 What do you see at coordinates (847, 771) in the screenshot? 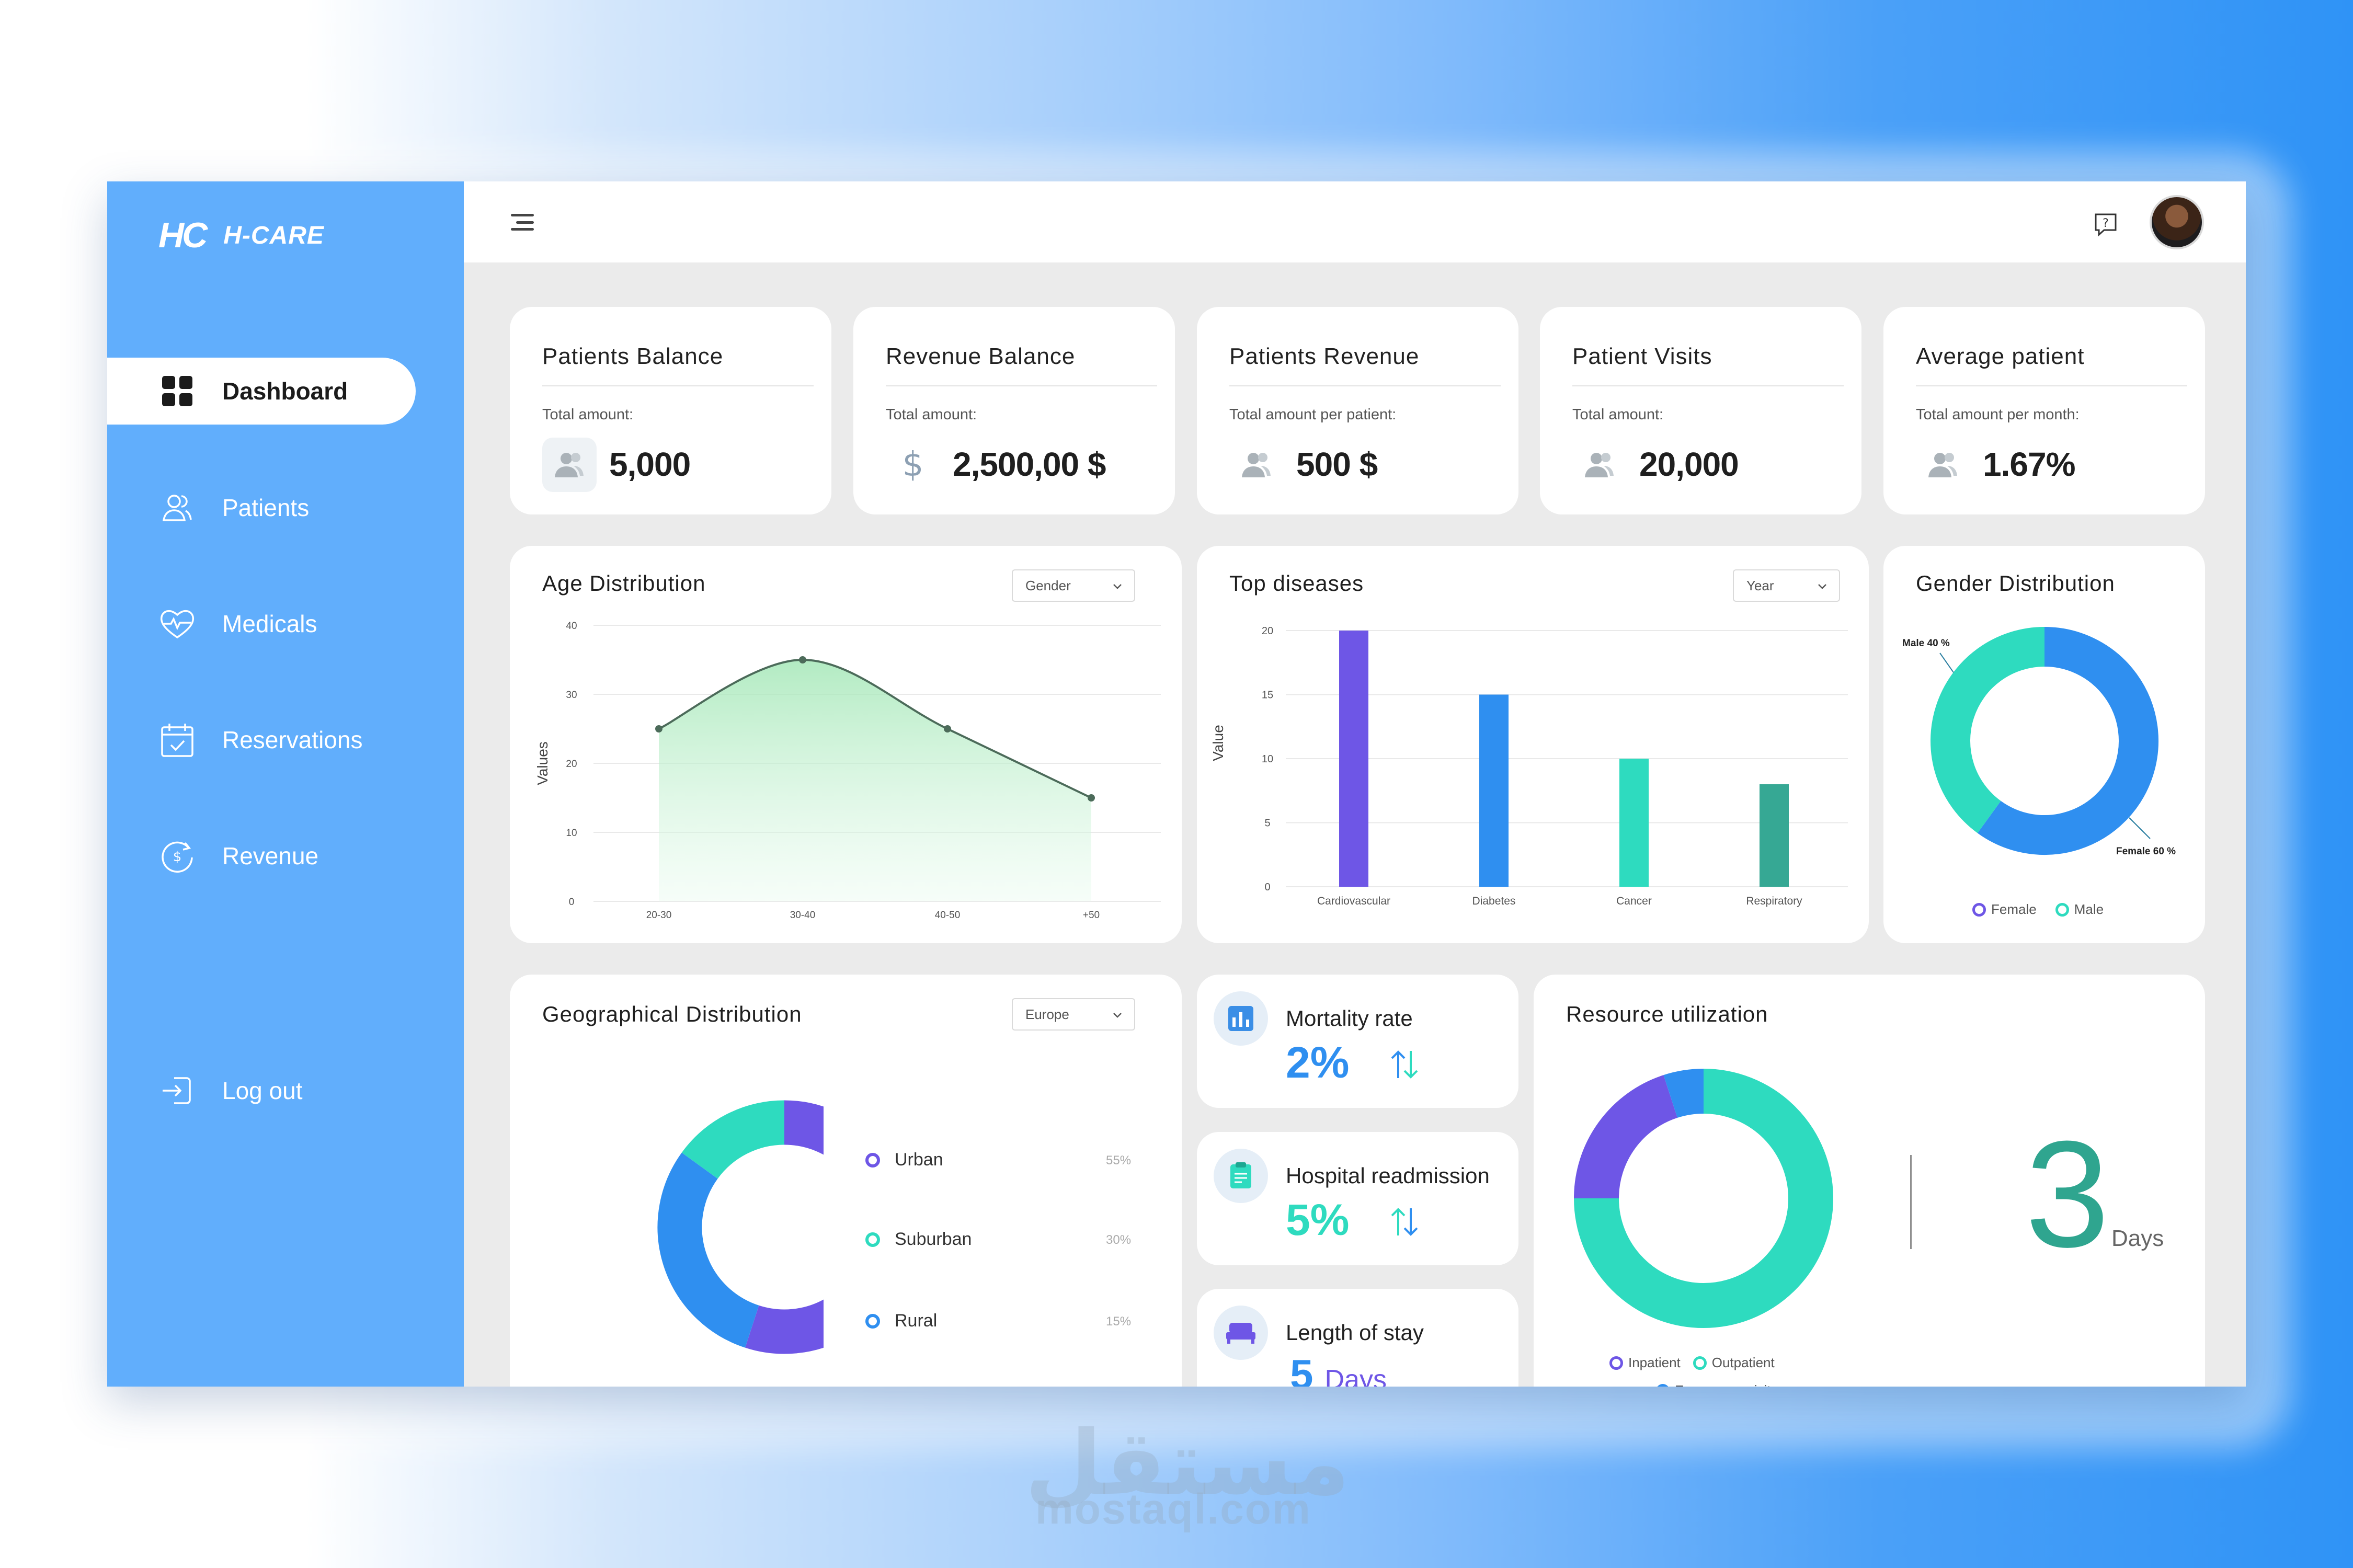
I see `age-area-chart: 0 10 20 30 40 20-30 30-40 40-50 +50 Values` at bounding box center [847, 771].